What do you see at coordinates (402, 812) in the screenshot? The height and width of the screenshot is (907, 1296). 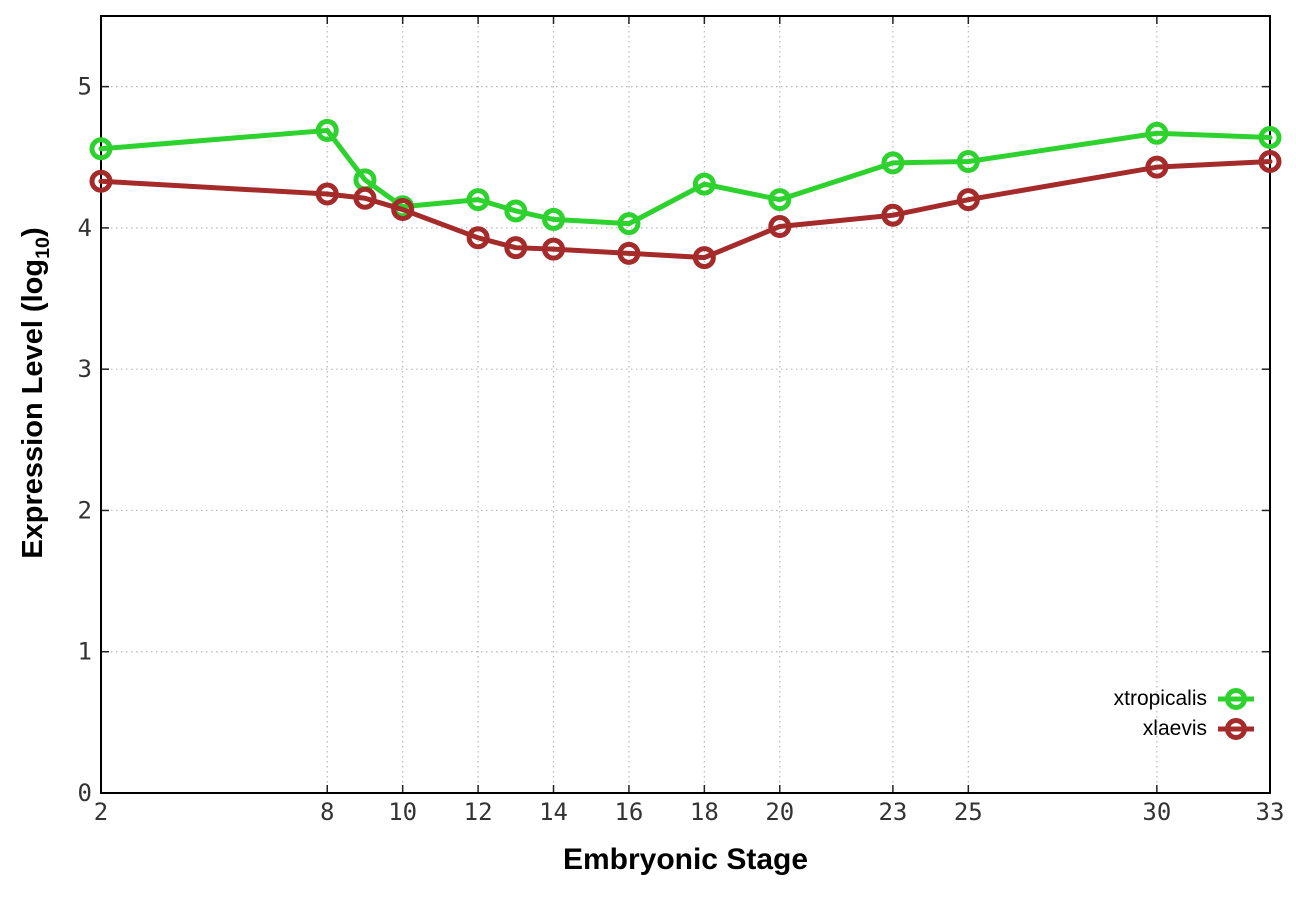 I see `x-tick-label: 10` at bounding box center [402, 812].